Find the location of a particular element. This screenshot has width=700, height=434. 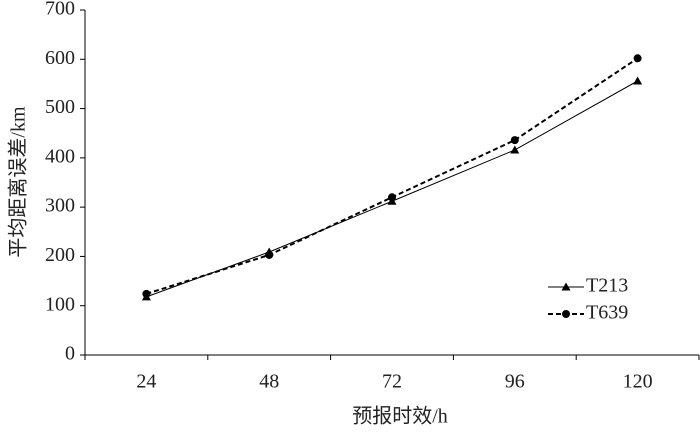

legend-label: T639 is located at coordinates (607, 313).